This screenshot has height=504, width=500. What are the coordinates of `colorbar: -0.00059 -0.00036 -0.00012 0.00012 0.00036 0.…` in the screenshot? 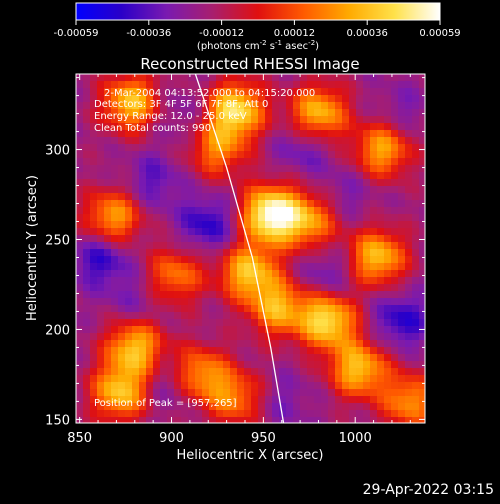 It's located at (257, 27).